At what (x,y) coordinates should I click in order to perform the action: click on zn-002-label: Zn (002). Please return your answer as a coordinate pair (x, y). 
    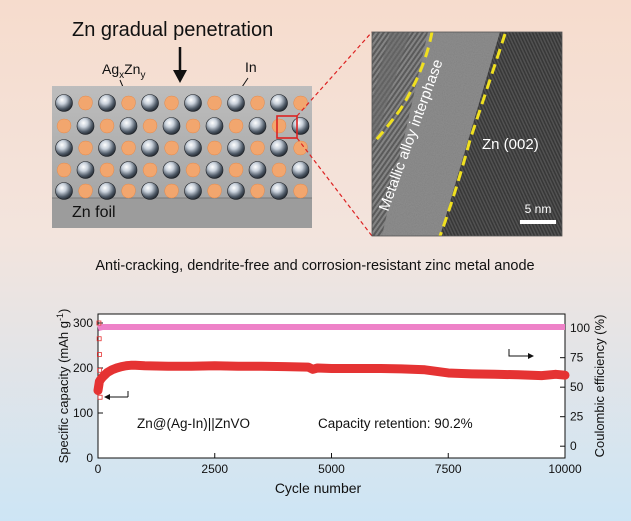
    Looking at the image, I should click on (510, 144).